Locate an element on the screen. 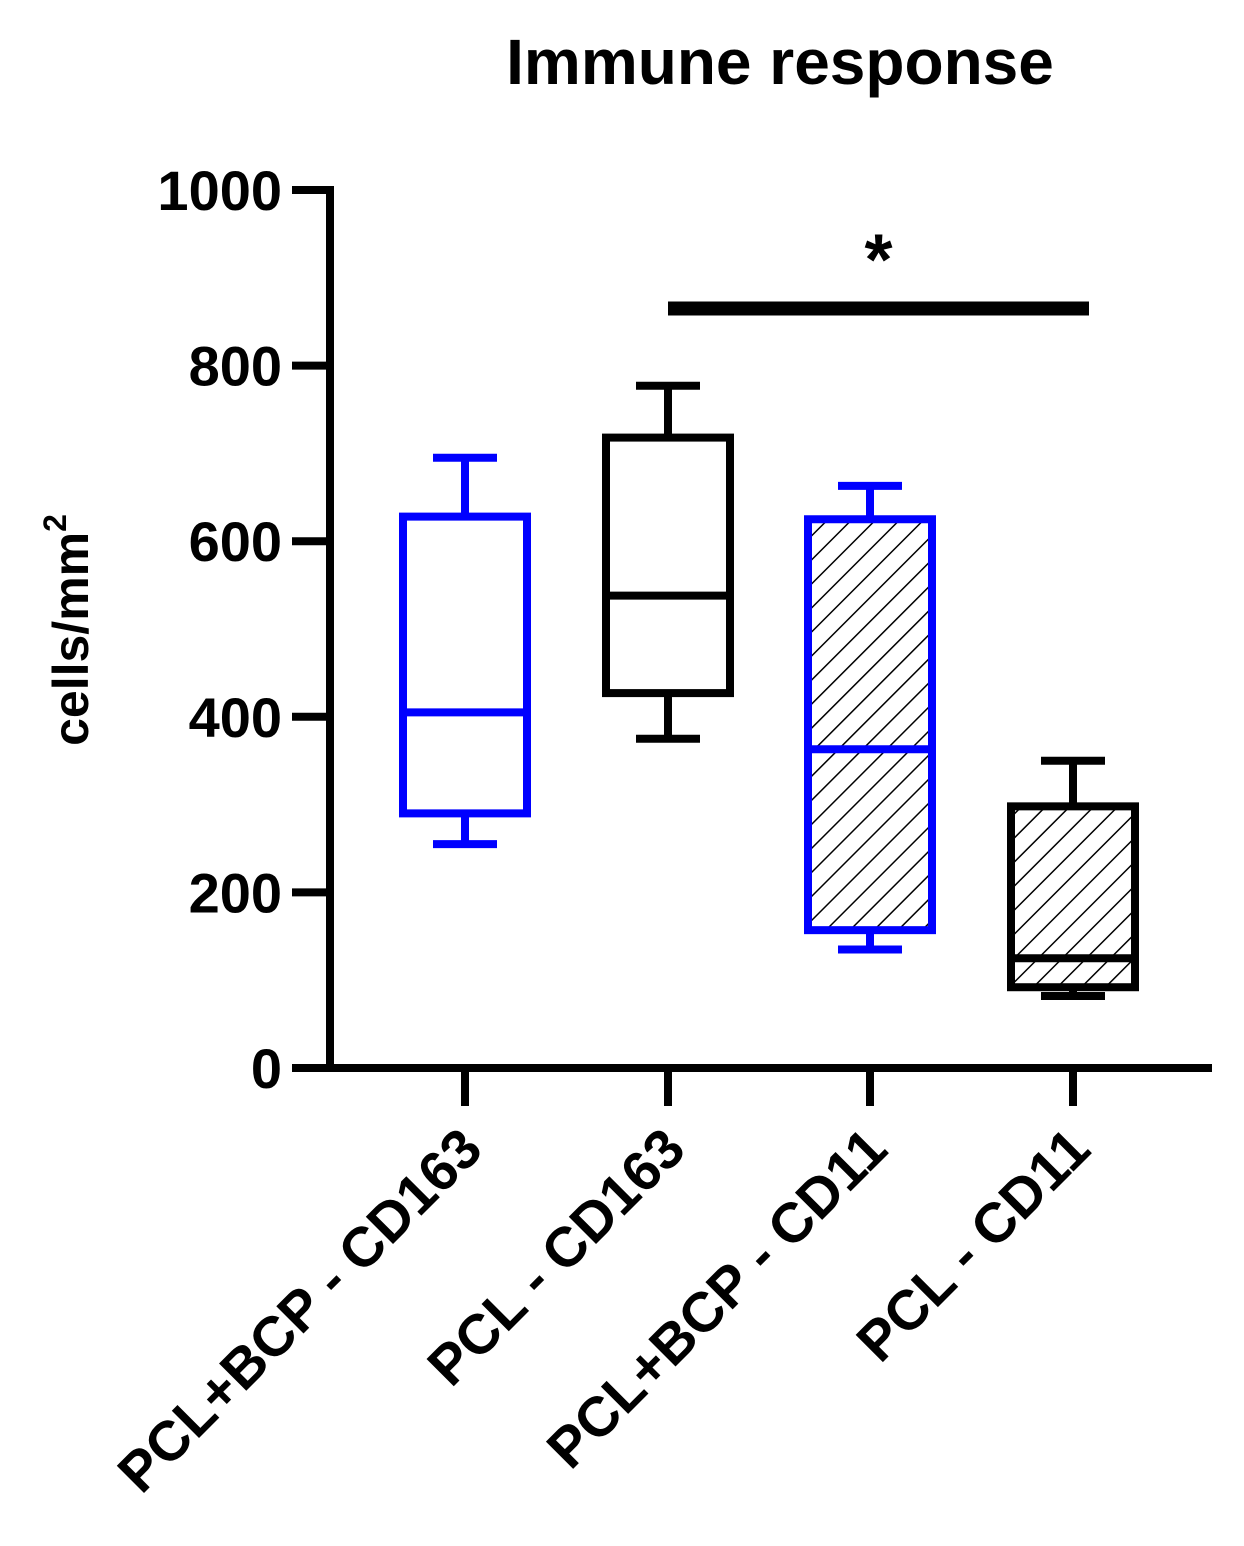 The width and height of the screenshot is (1244, 1546). y-tick-label: 800 is located at coordinates (235, 366).